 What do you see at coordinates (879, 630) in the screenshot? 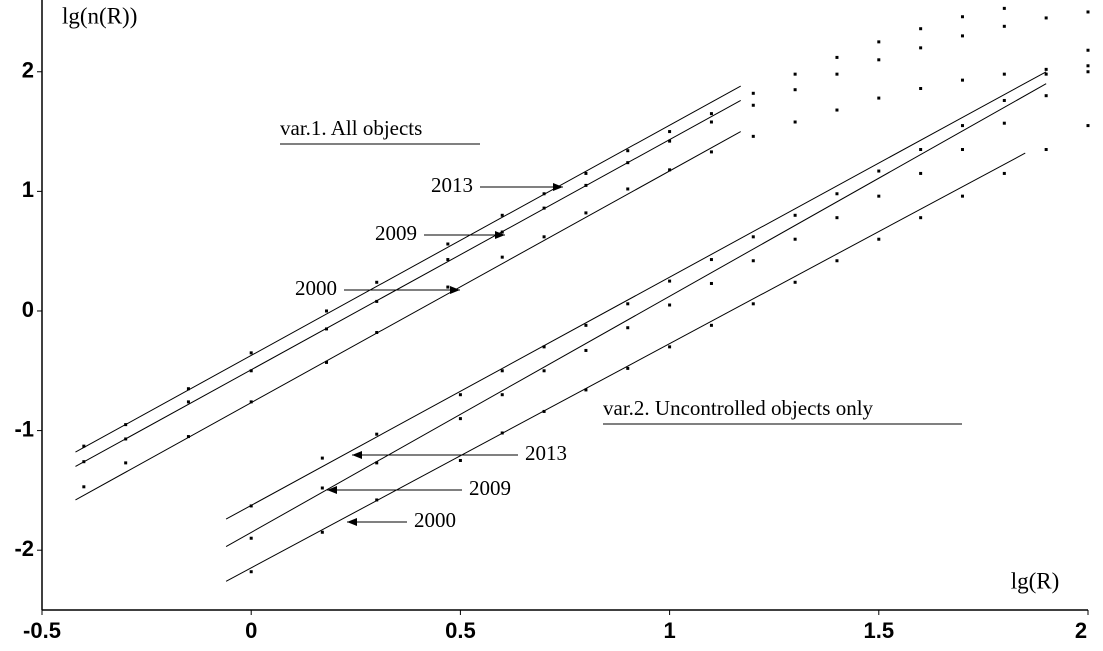
I see `x-tick-label: 1.5` at bounding box center [879, 630].